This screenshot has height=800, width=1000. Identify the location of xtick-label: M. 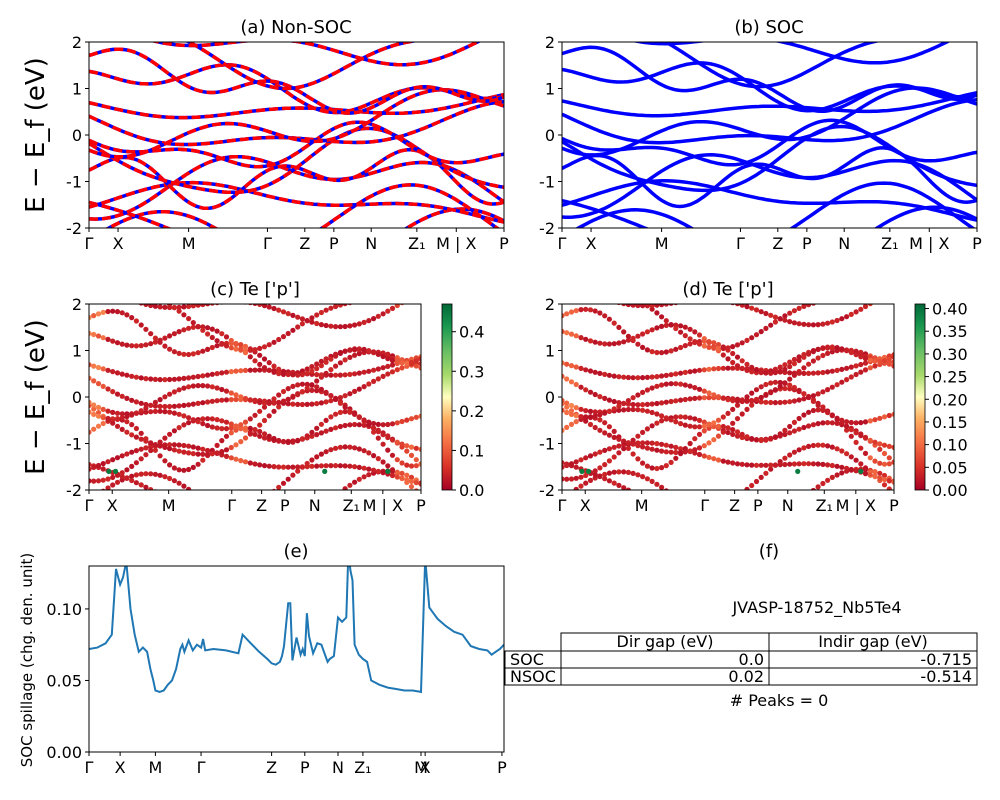
(642, 505).